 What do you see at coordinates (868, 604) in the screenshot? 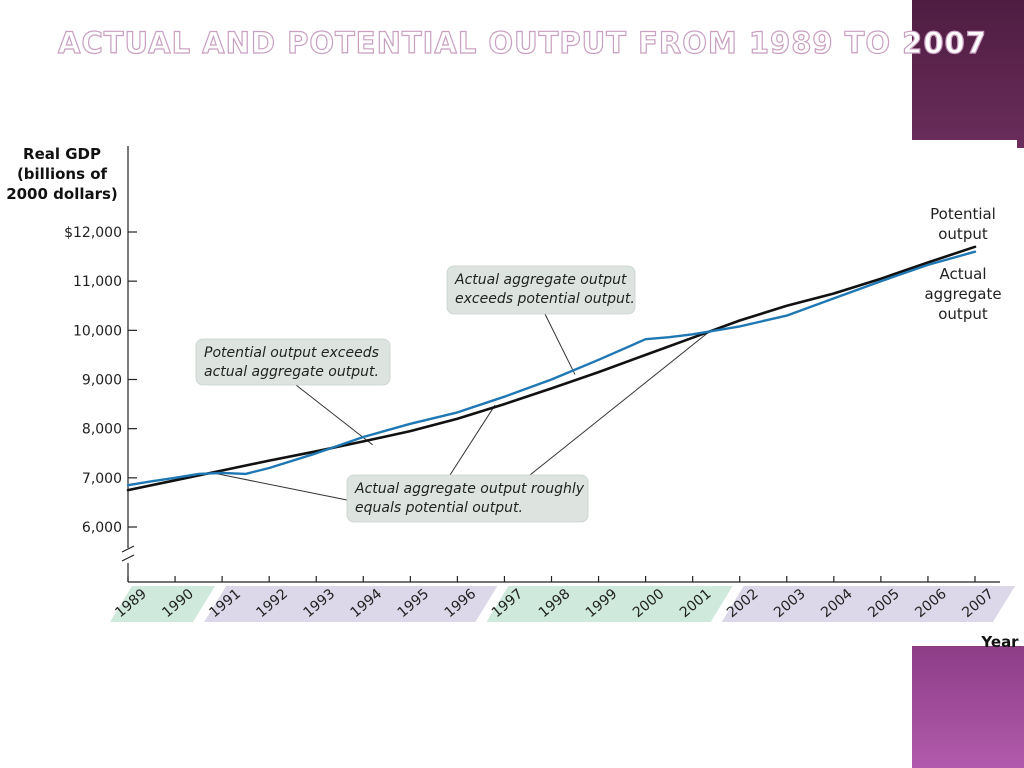
I see `band-recession-2002` at bounding box center [868, 604].